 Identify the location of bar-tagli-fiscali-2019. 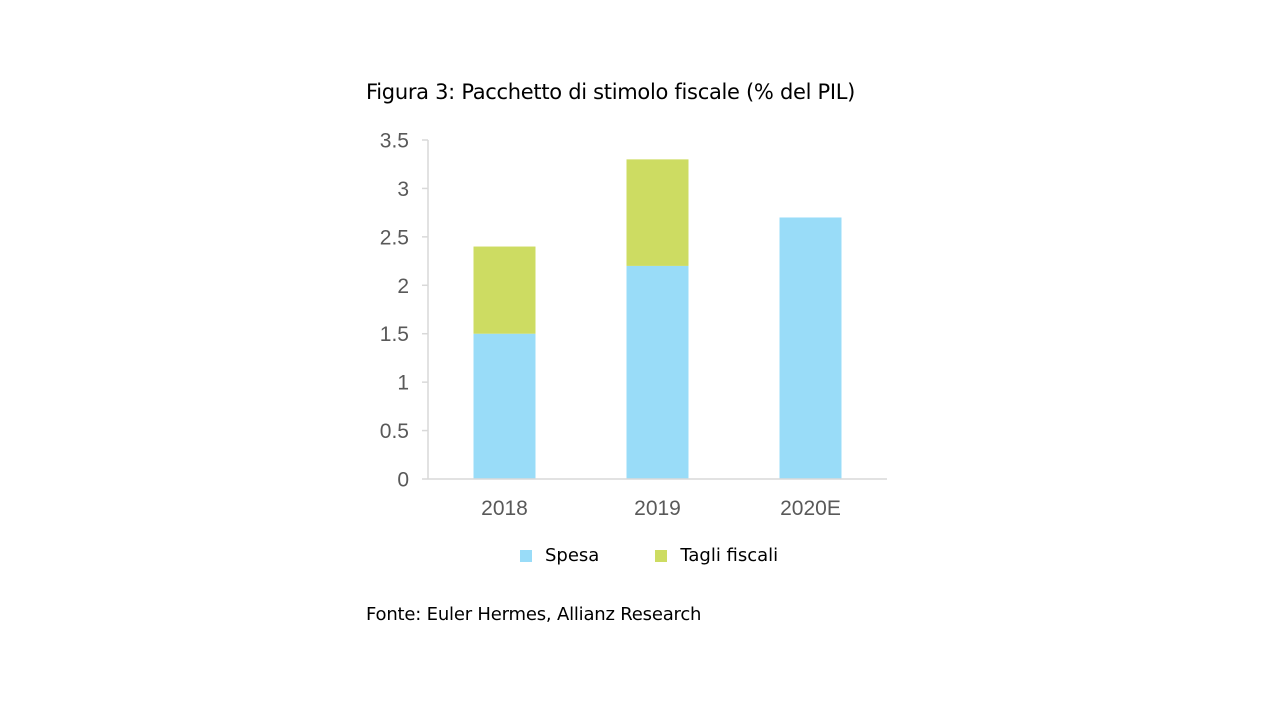
(657, 212).